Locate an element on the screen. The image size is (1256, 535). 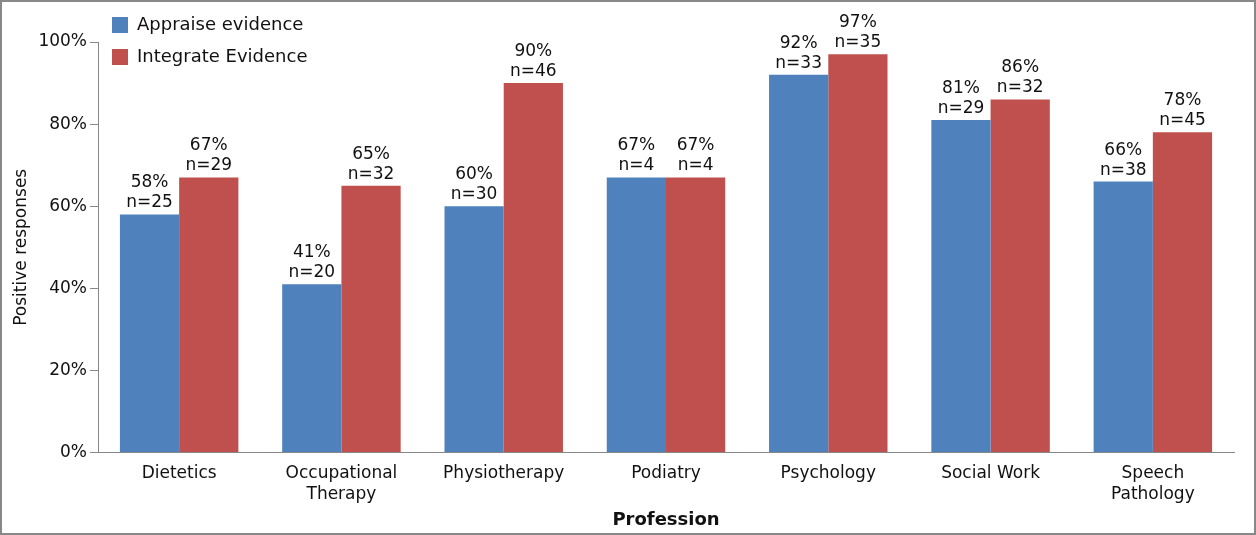
data-label: 92% n=33 is located at coordinates (798, 51).